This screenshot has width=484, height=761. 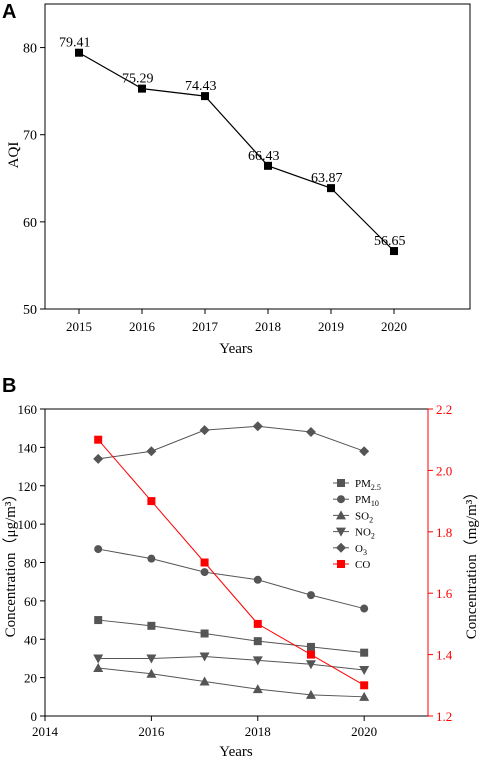 I want to click on legend-label-pm2-5: PM2.5, so click(x=368, y=485).